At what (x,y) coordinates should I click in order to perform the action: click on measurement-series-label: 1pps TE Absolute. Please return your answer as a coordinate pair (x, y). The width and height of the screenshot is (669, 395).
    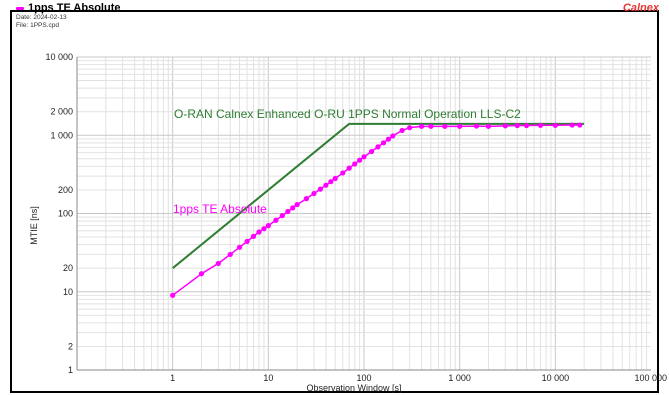
    Looking at the image, I should click on (220, 209).